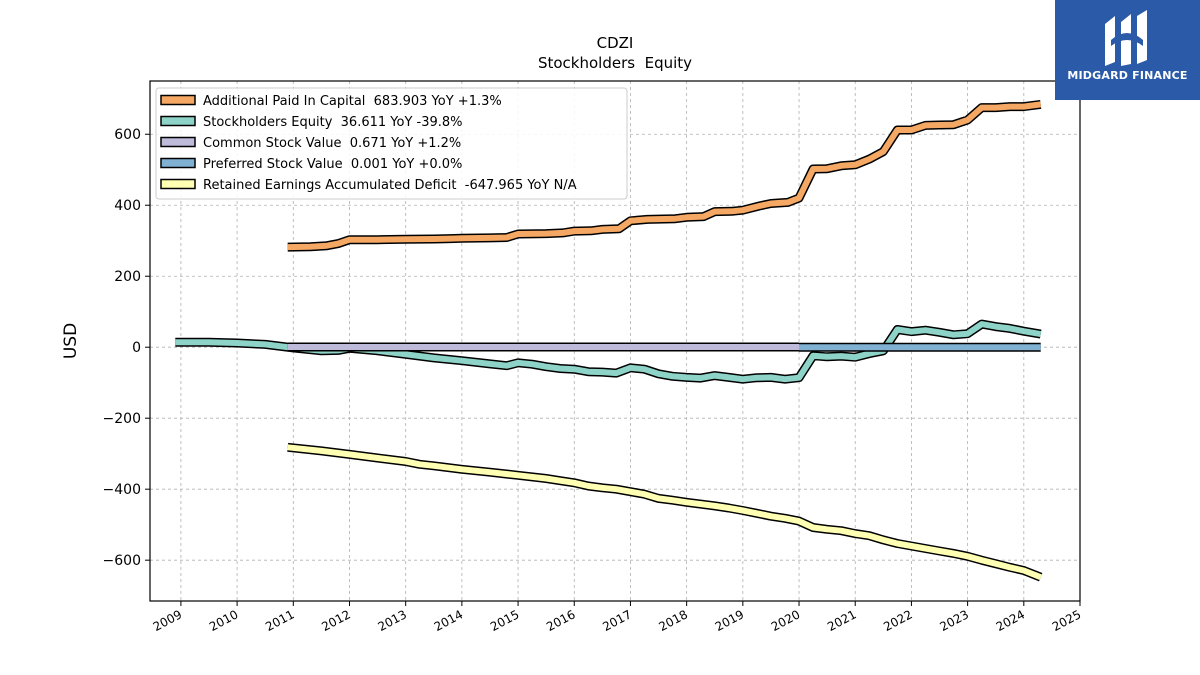  Describe the element at coordinates (224, 620) in the screenshot. I see `x-tick-label: 2010` at that location.